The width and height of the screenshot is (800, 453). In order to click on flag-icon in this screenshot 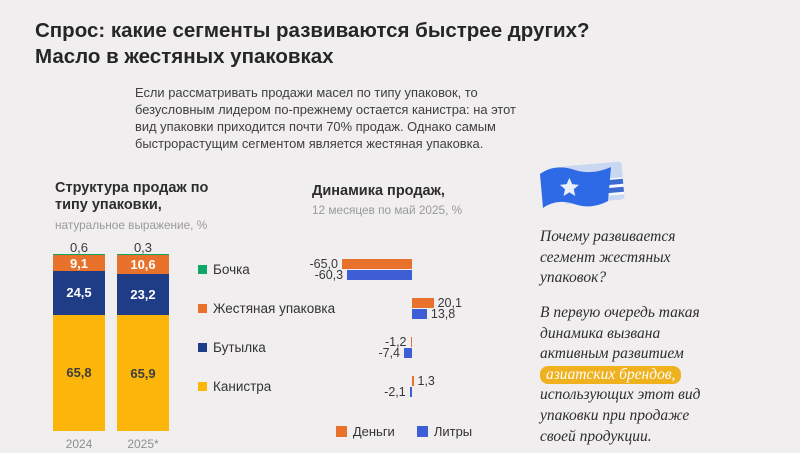, I will do `click(582, 184)`.